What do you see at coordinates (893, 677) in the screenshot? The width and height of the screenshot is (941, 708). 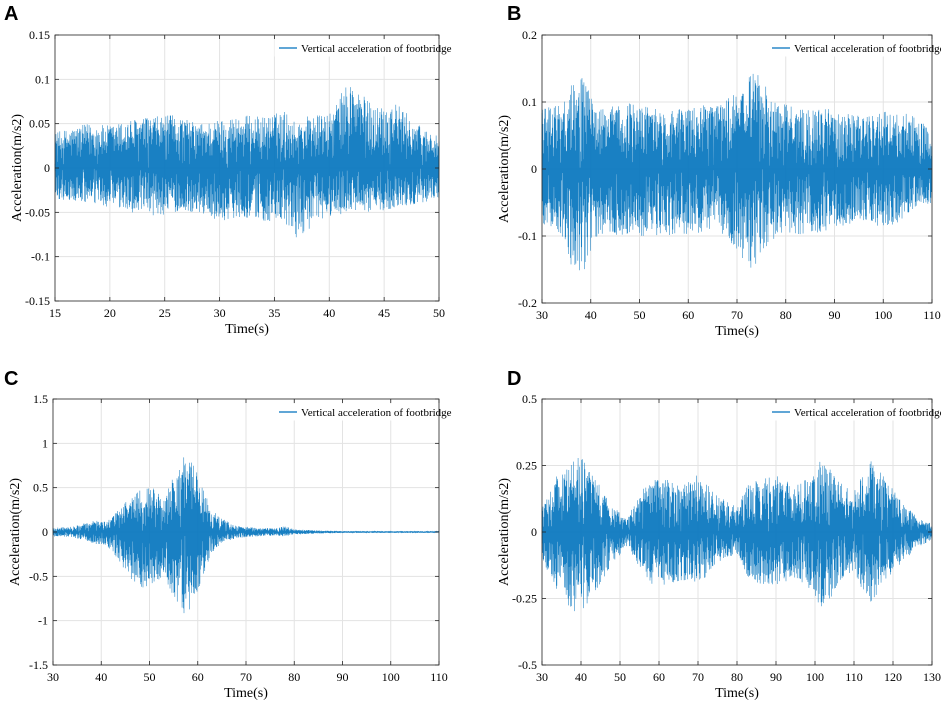 I see `x-tick-label: 120` at bounding box center [893, 677].